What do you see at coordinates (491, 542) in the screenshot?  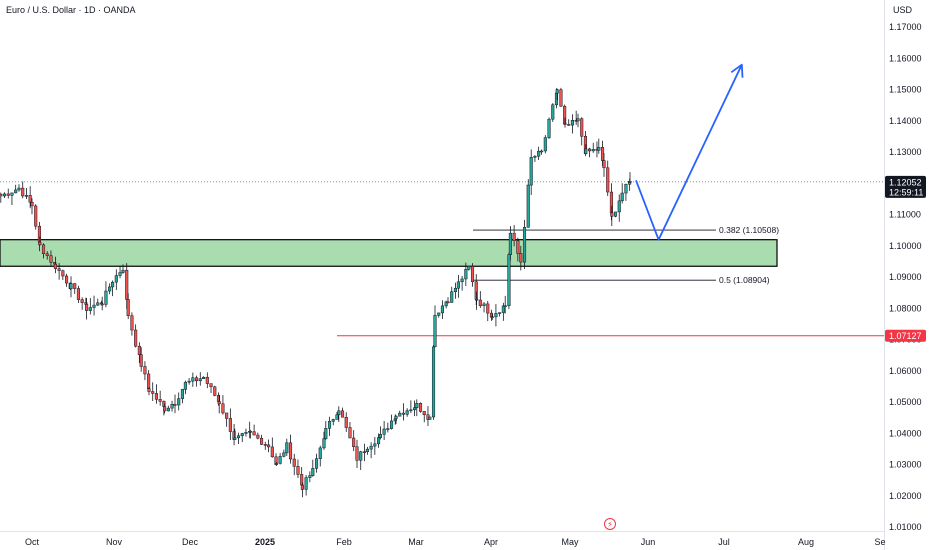 I see `time-tick-label: Apr` at bounding box center [491, 542].